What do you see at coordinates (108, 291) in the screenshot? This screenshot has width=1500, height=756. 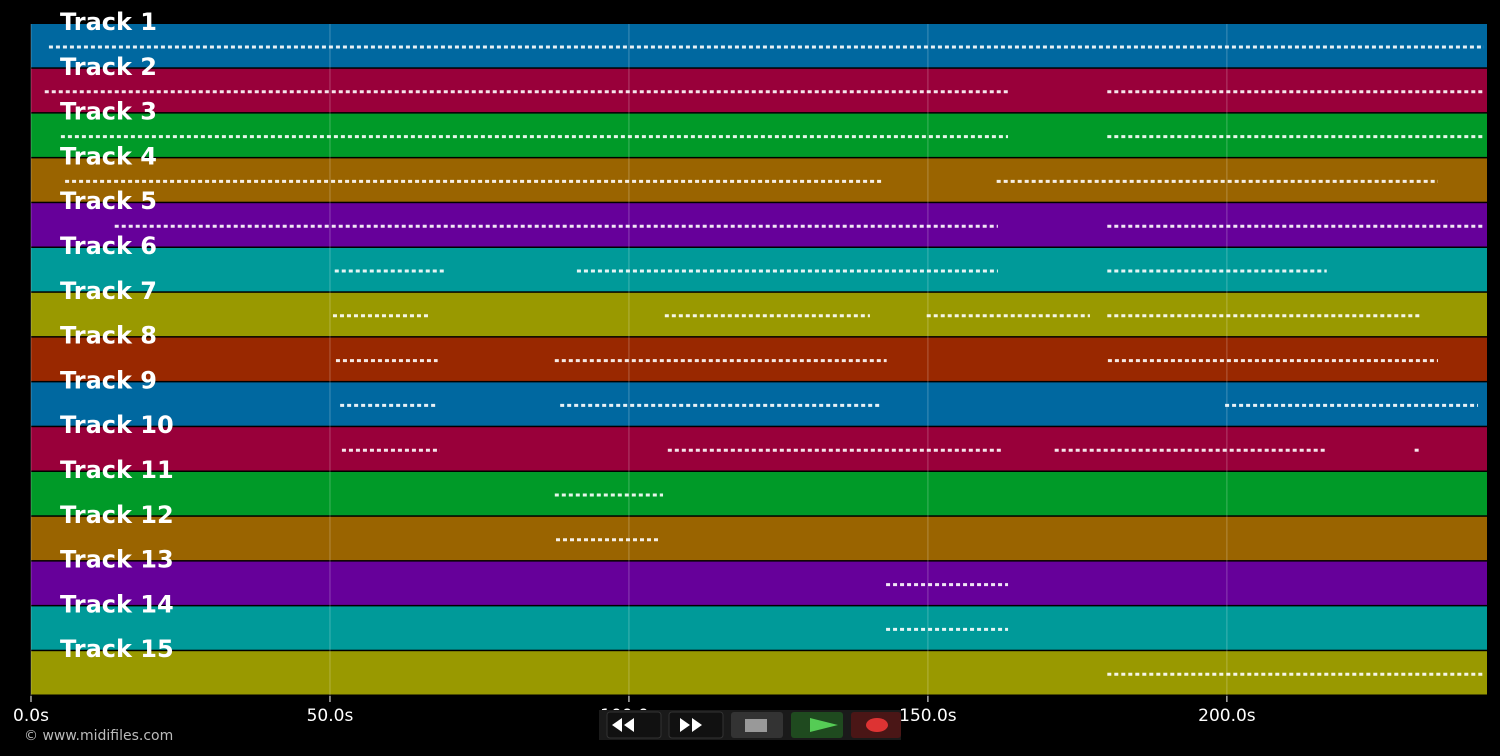 I see `track-name: Track 7` at bounding box center [108, 291].